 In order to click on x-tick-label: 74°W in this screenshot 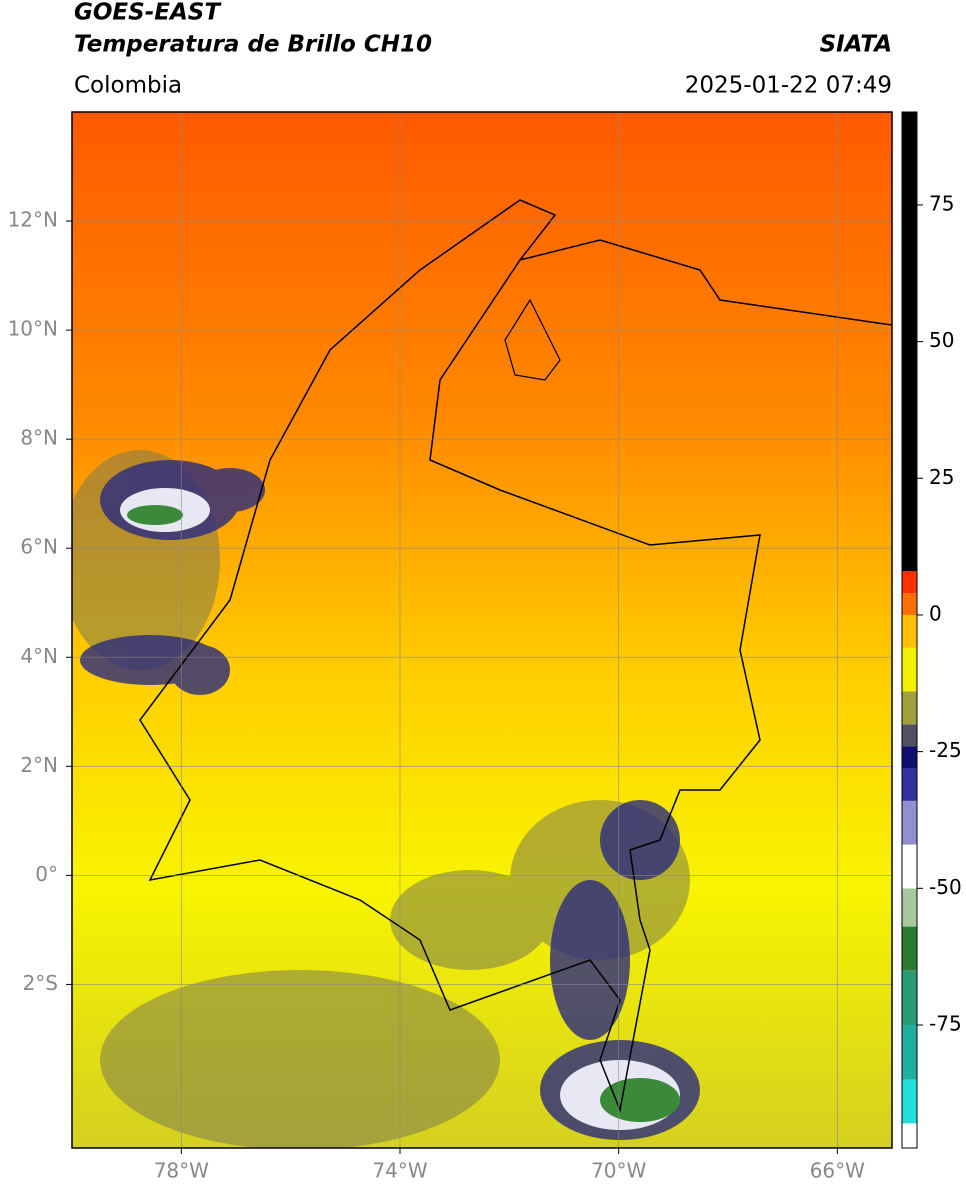, I will do `click(399, 1171)`.